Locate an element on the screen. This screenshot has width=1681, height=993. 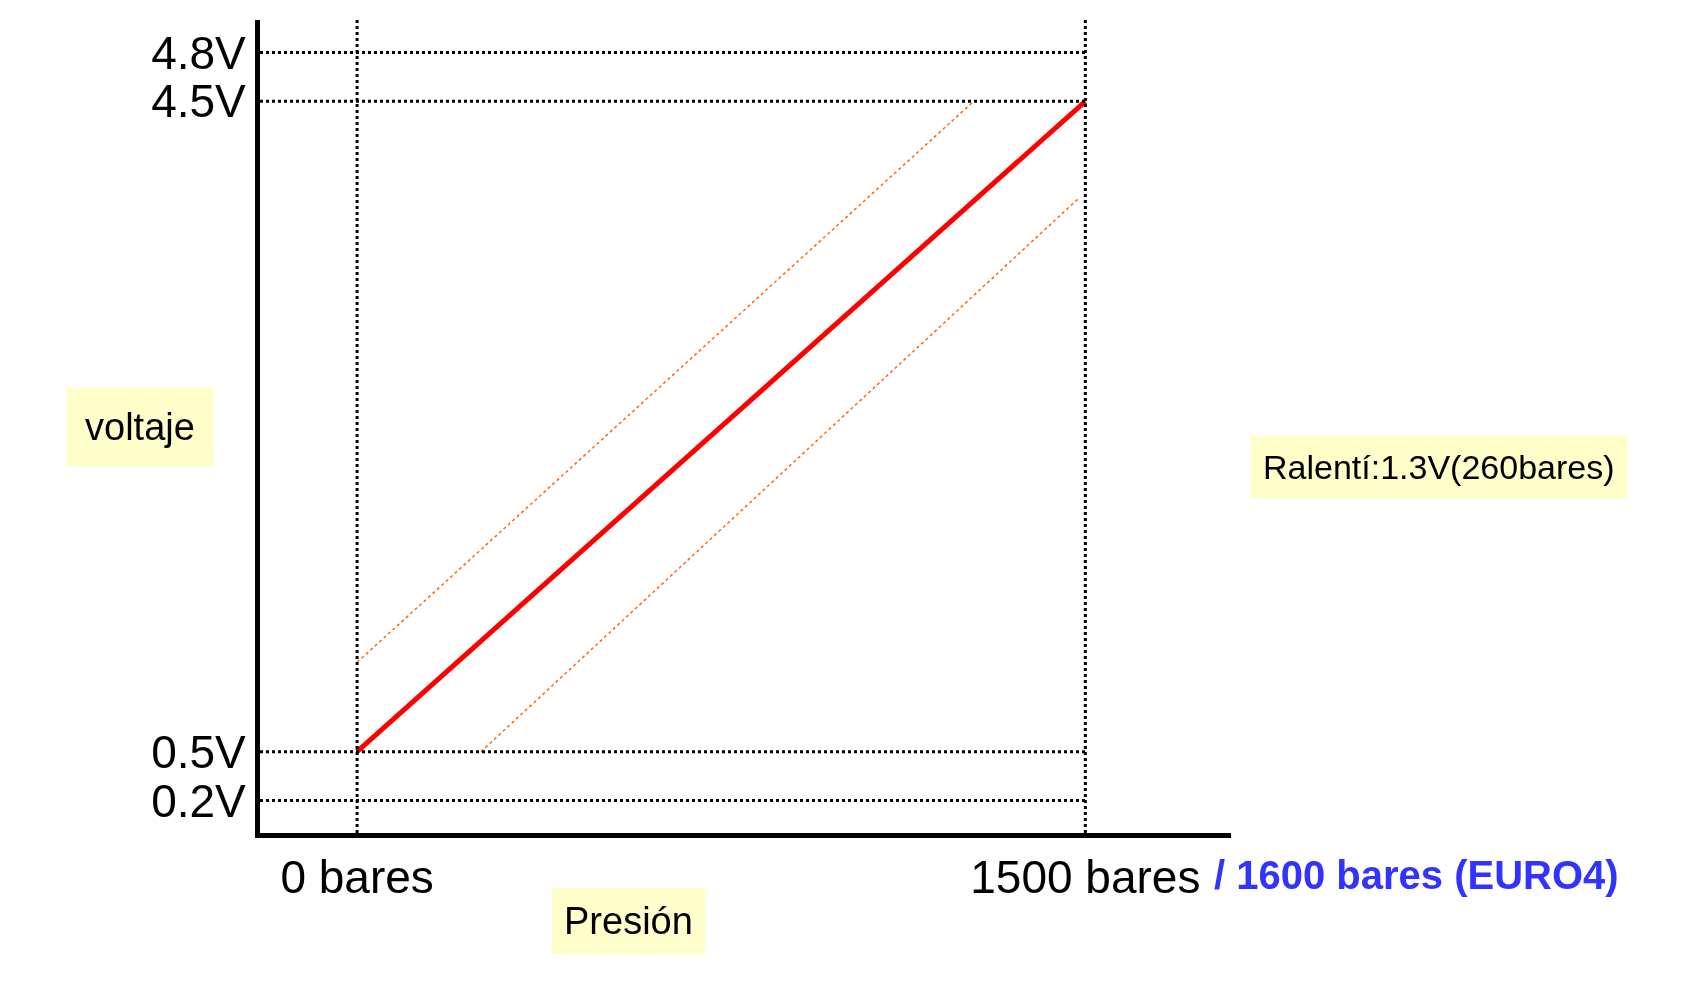
x-axis-title: Presión is located at coordinates (628, 921).